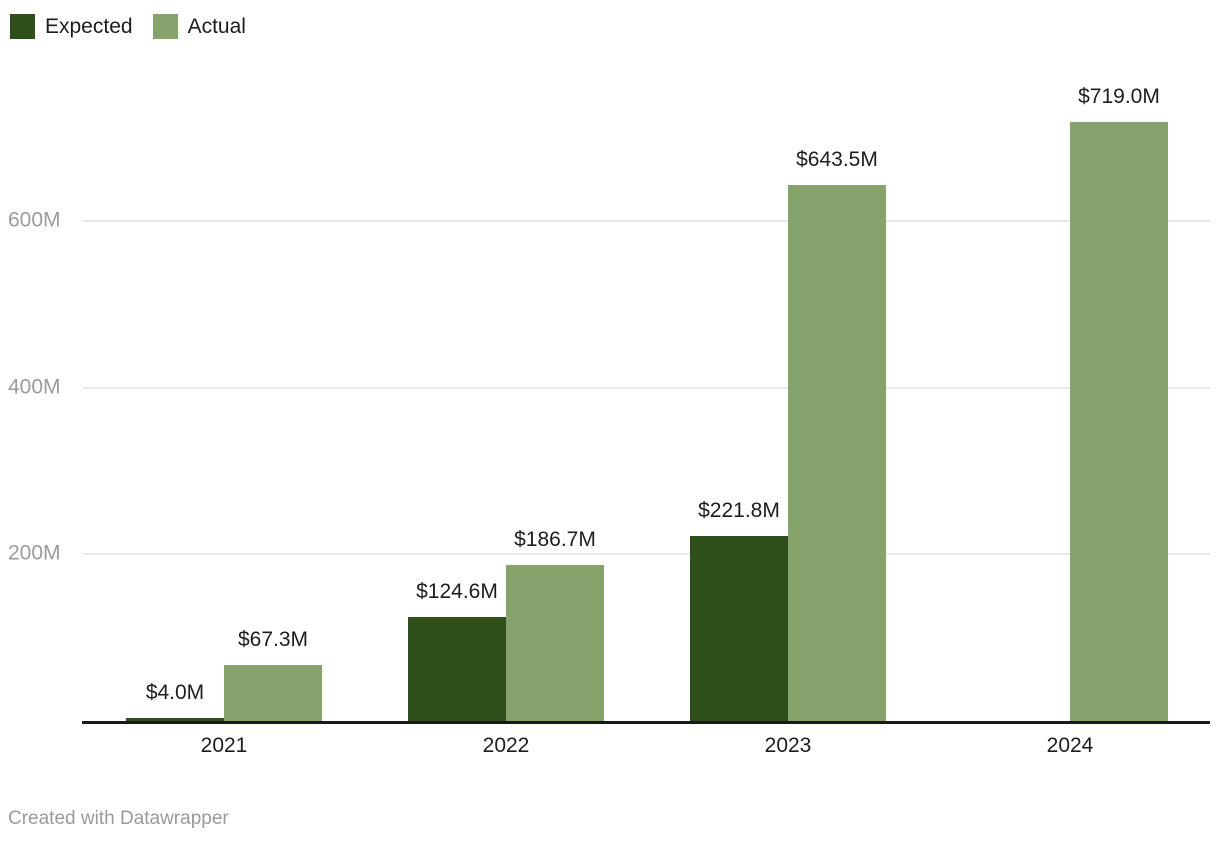  I want to click on bar-actual-2024, so click(1119, 421).